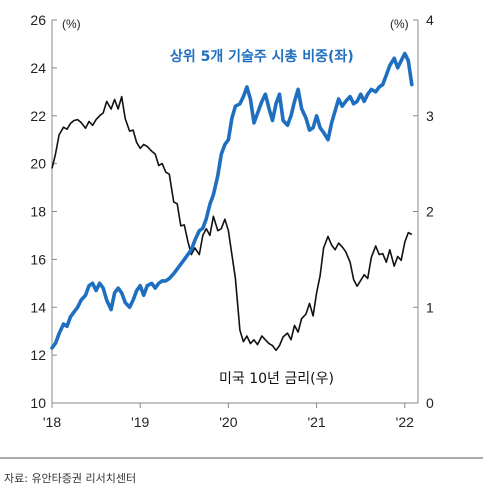  What do you see at coordinates (228, 422) in the screenshot?
I see `x-tick-label: '20` at bounding box center [228, 422].